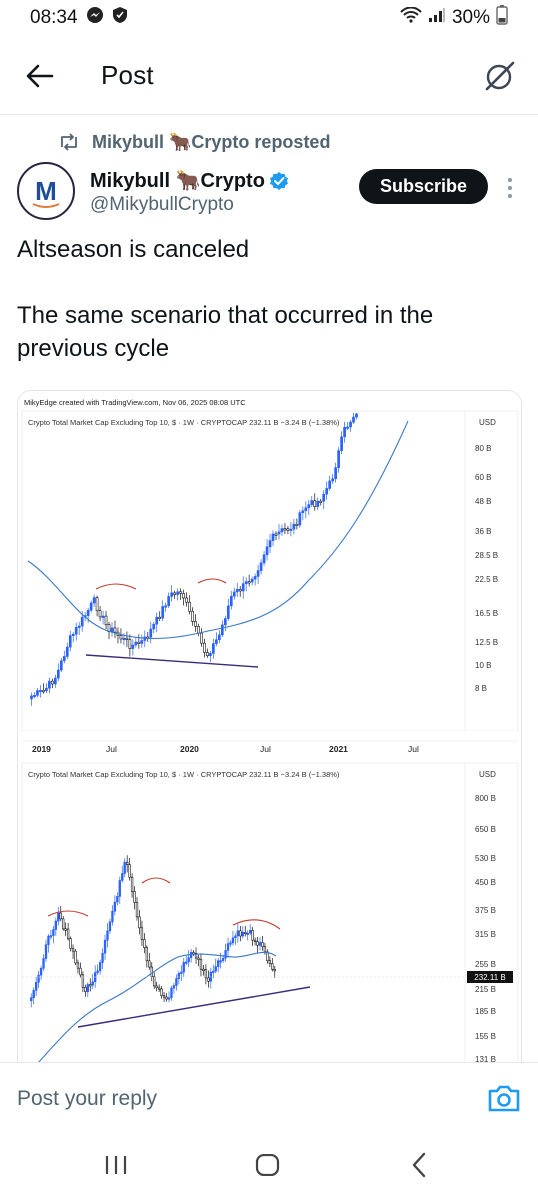  What do you see at coordinates (95, 18) in the screenshot?
I see `messenger-icon` at bounding box center [95, 18].